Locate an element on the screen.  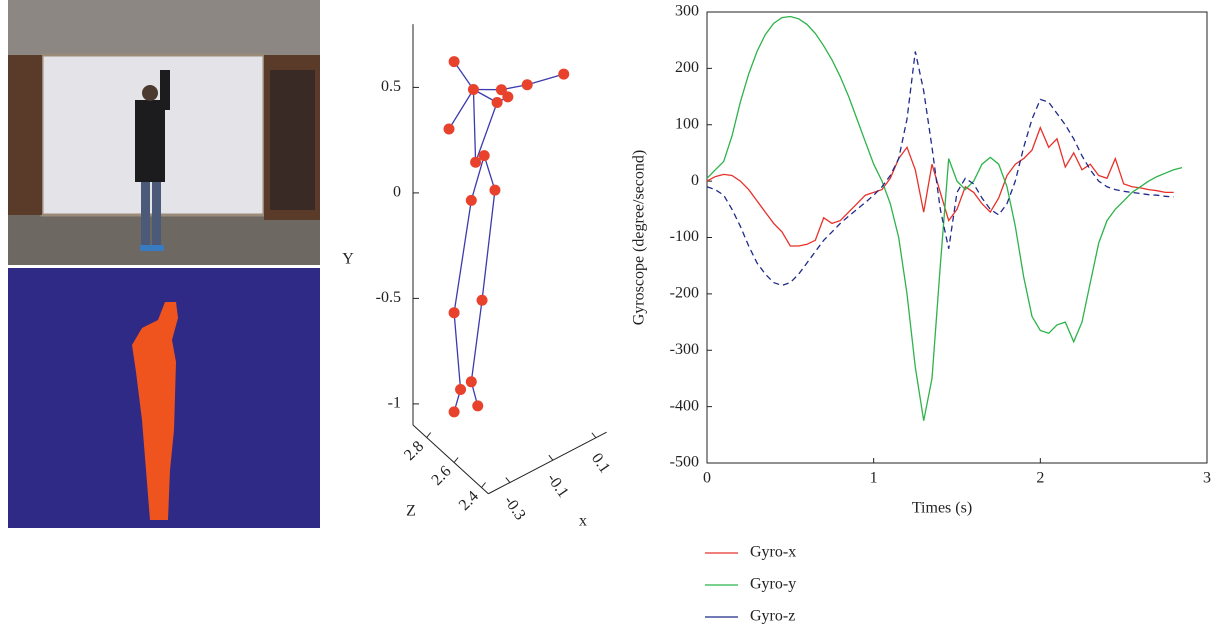
y-tick-label: -0.5 is located at coordinates (388, 297).